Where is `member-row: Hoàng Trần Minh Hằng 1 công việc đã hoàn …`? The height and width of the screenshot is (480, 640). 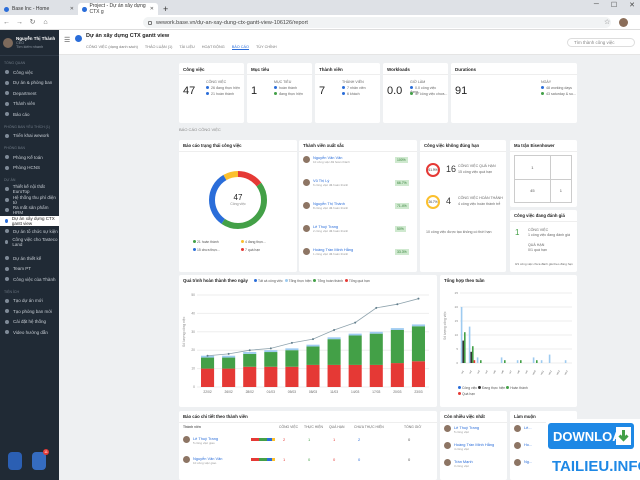 member-row: Hoàng Trần Minh Hằng 1 công việc đã hoàn … is located at coordinates (328, 251).